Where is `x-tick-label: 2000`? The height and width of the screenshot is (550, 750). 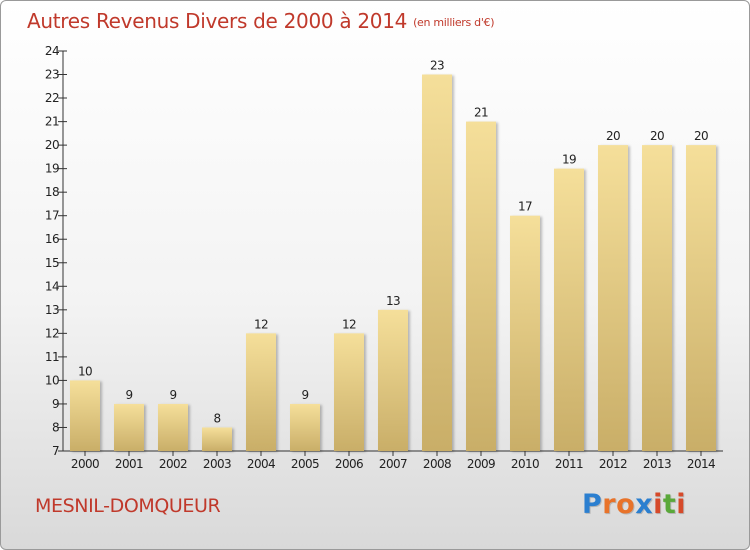
x-tick-label: 2000 is located at coordinates (85, 464).